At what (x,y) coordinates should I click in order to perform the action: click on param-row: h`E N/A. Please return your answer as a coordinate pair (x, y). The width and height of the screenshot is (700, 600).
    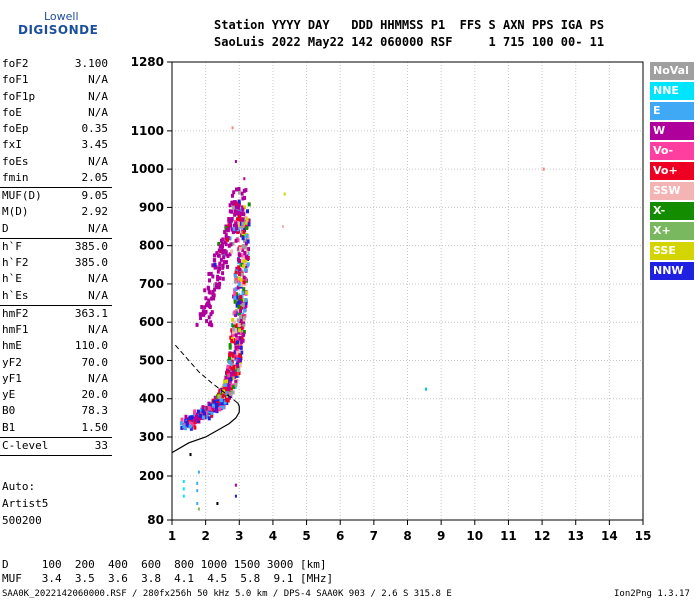
    Looking at the image, I should click on (56, 279).